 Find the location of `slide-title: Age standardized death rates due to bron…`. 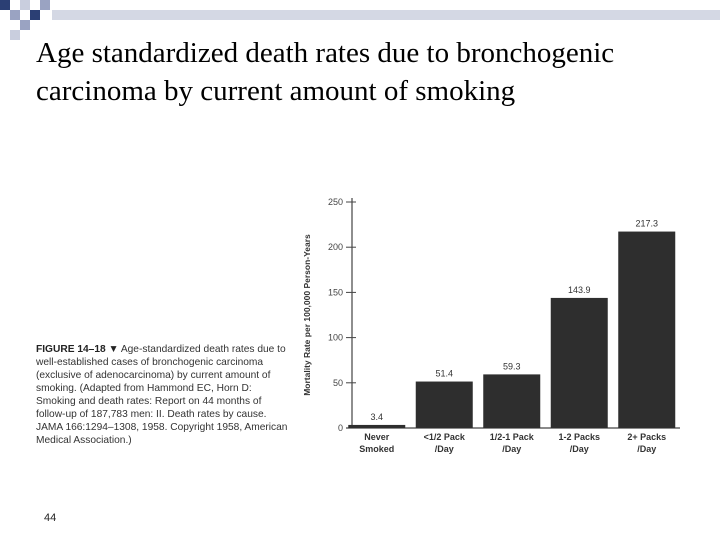

slide-title: Age standardized death rates due to bron… is located at coordinates (325, 72).